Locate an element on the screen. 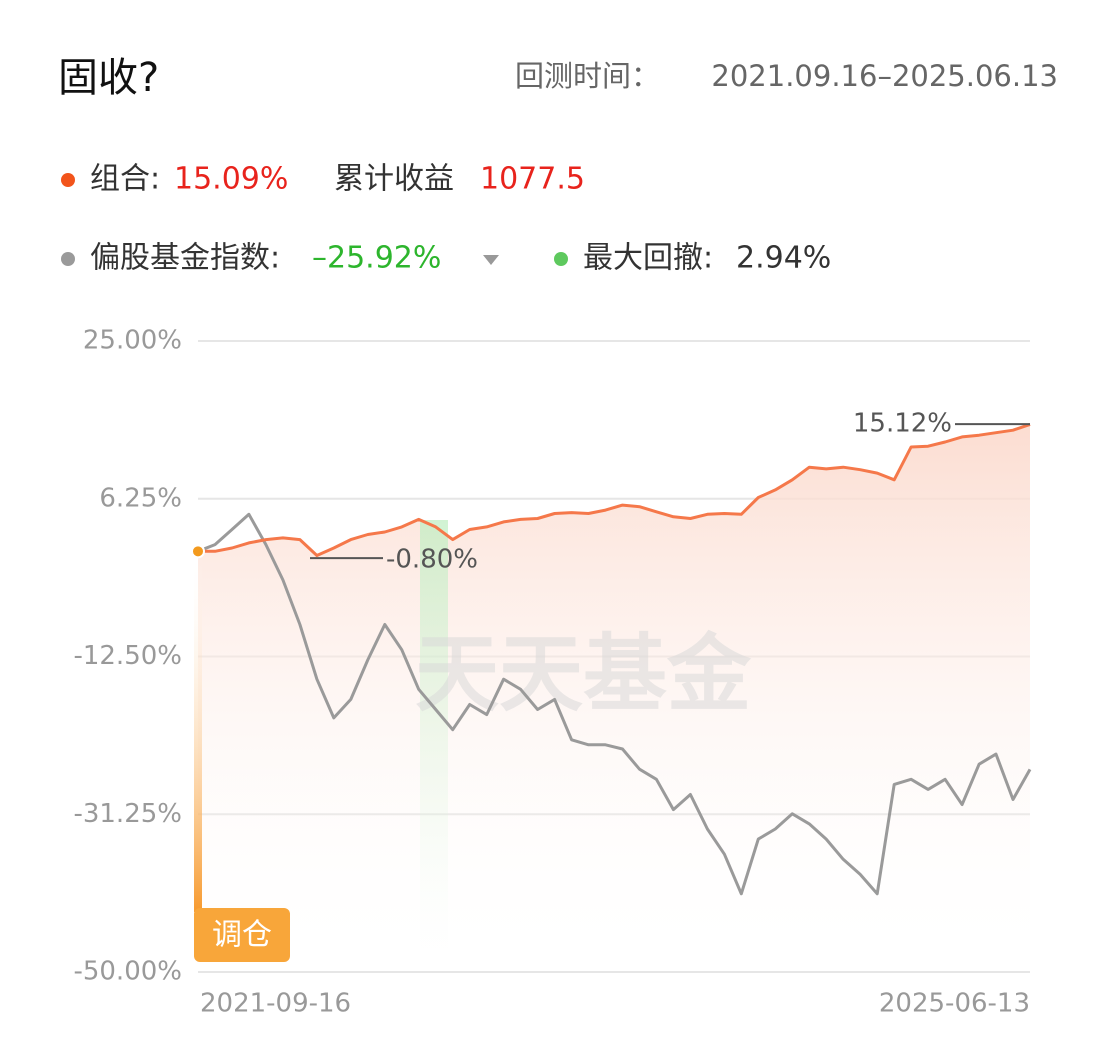 This screenshot has width=1104, height=1064. period-label: 回测时间： is located at coordinates (587, 76).